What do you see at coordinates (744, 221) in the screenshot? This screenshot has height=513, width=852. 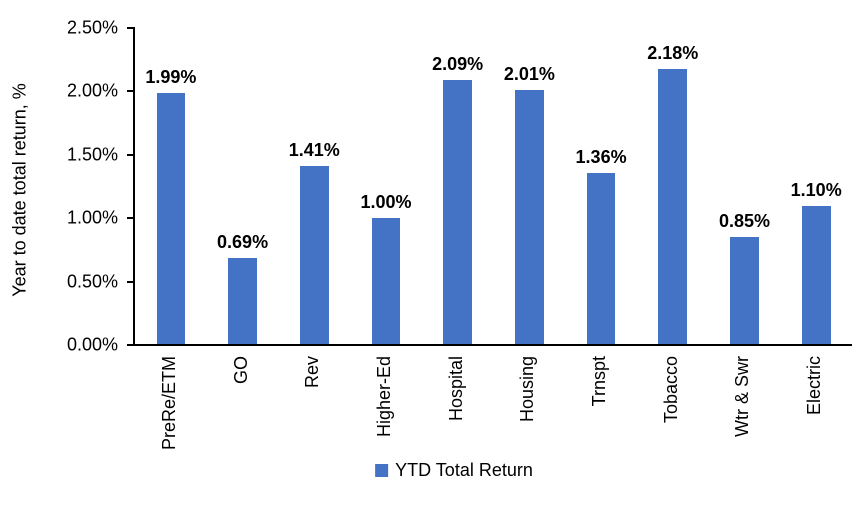 I see `bar-value-label: 0.85%` at bounding box center [744, 221].